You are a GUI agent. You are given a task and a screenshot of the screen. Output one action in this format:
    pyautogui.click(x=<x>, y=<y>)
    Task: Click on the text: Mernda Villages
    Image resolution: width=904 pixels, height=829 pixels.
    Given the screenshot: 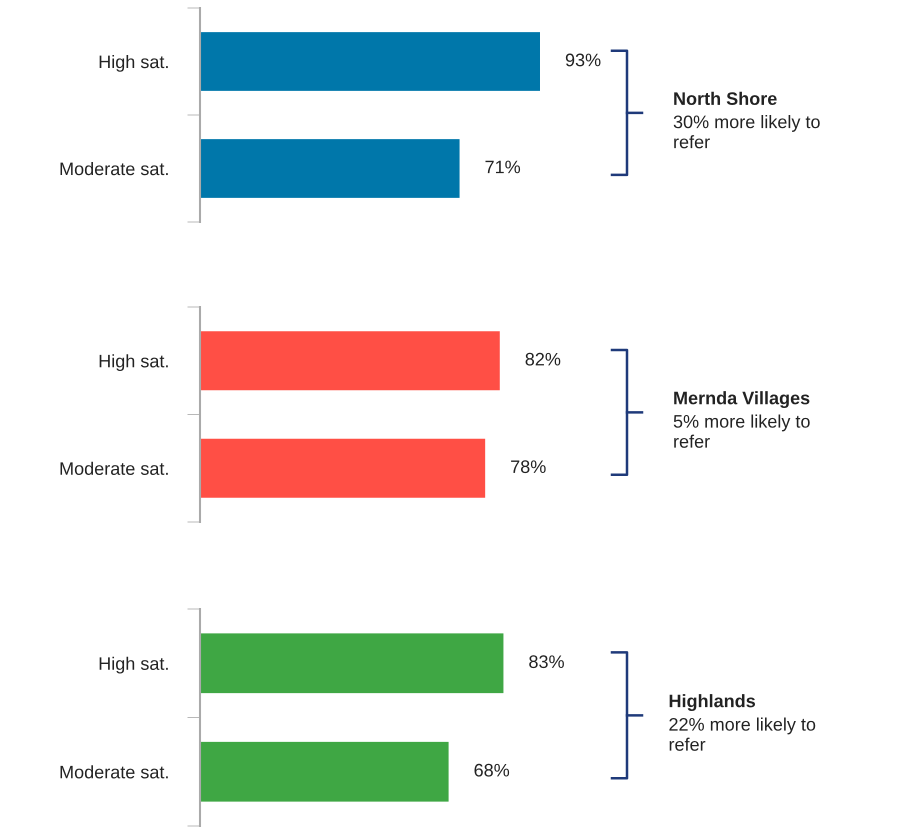 What is the action you would take?
    pyautogui.click(x=742, y=399)
    